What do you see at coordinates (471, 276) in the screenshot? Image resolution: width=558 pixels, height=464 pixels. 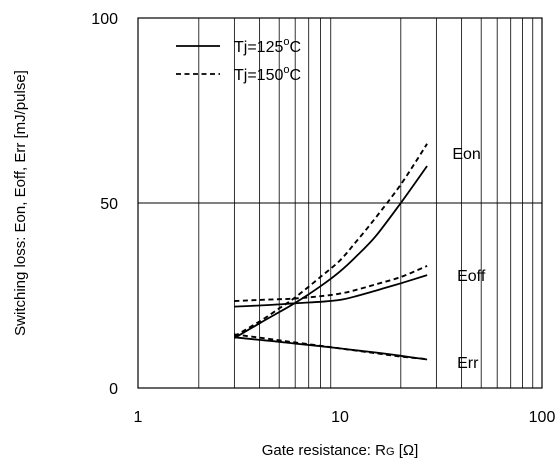 I see `curve-label-eoff: Eoff` at bounding box center [471, 276].